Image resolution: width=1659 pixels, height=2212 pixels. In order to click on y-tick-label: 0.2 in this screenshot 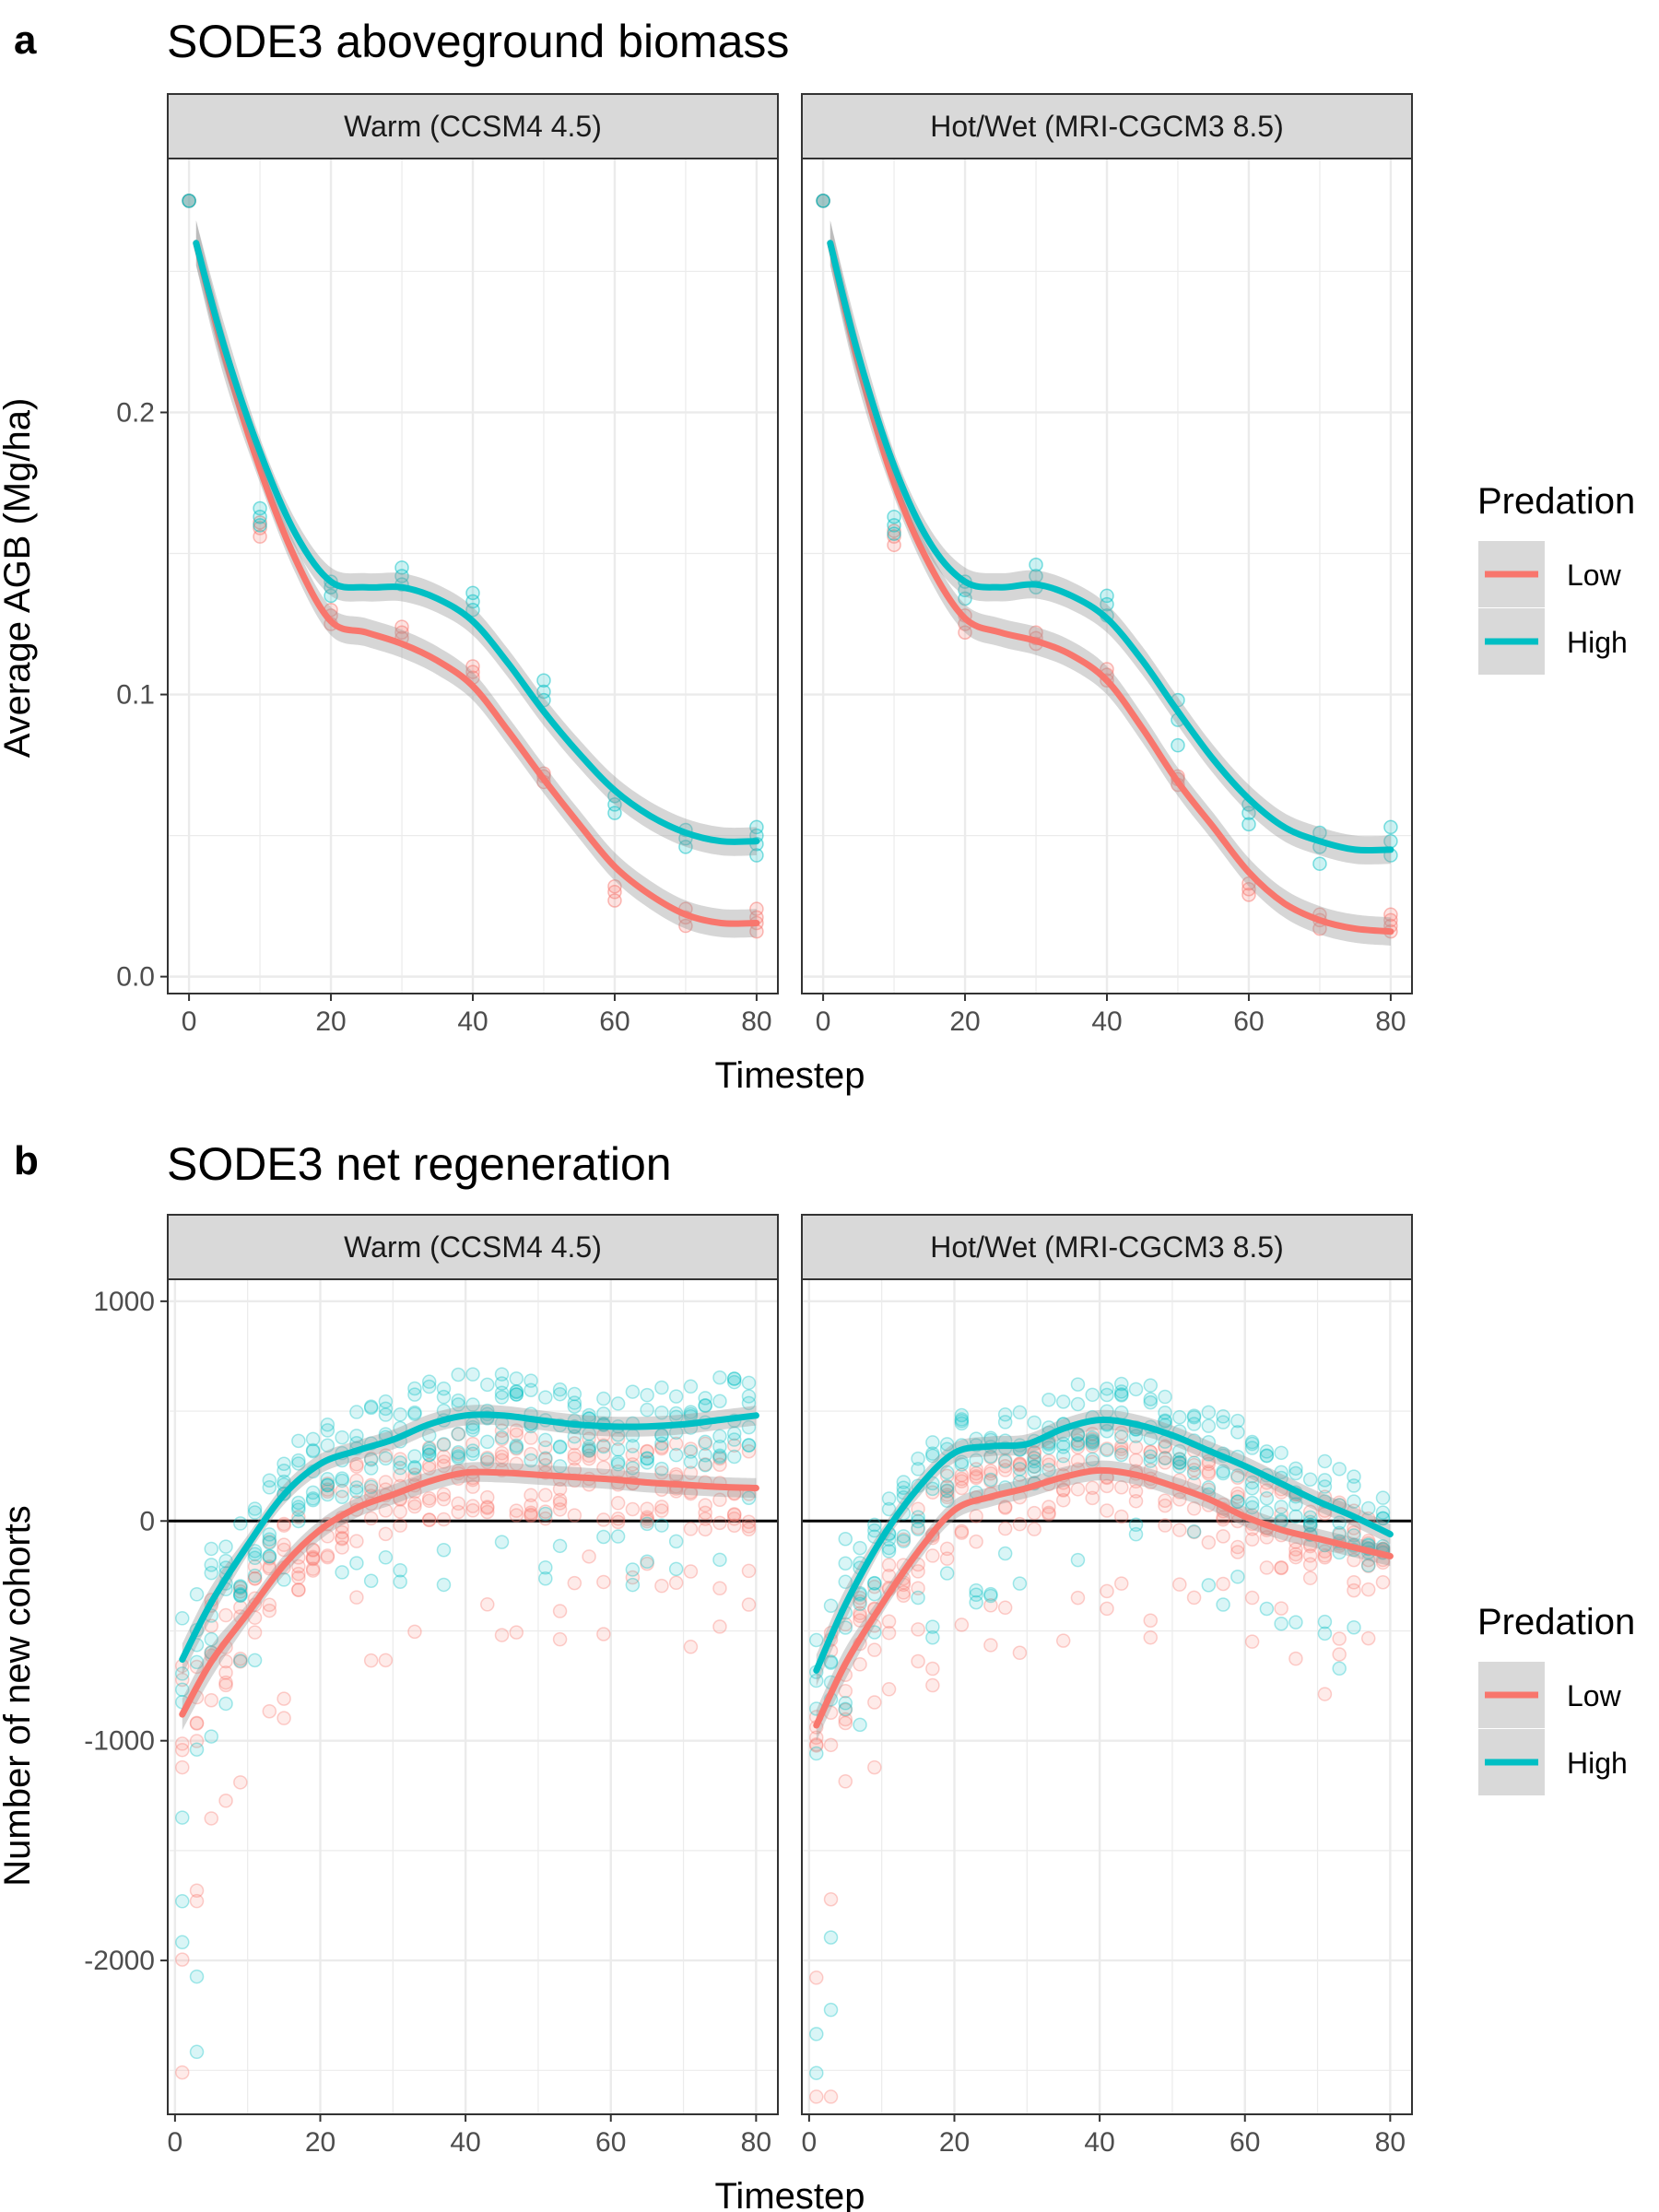, I will do `click(135, 412)`.